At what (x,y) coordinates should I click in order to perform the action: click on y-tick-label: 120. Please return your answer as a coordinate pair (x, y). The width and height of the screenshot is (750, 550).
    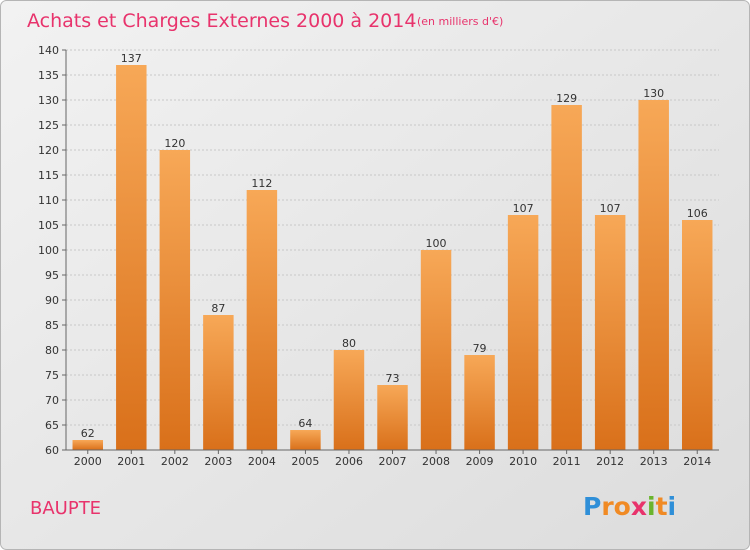
    Looking at the image, I should click on (48, 150).